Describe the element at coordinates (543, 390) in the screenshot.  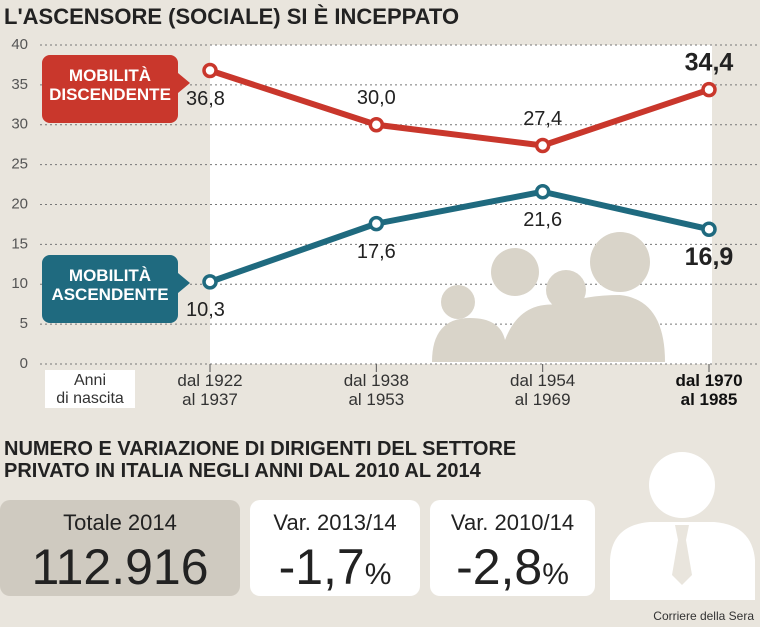
I see `x-tick-label: dal 1954 al 1969` at that location.